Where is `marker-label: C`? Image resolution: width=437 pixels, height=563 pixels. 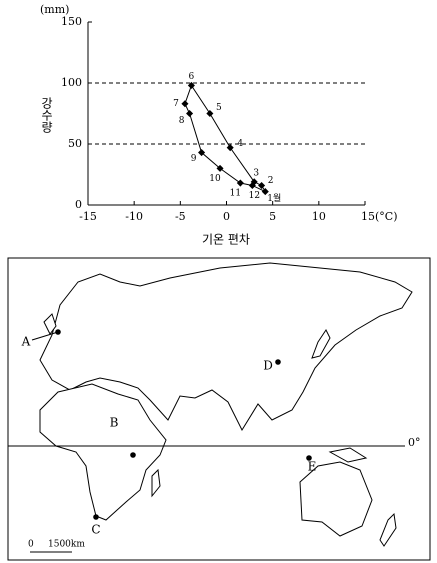
marker-label: C is located at coordinates (95, 530).